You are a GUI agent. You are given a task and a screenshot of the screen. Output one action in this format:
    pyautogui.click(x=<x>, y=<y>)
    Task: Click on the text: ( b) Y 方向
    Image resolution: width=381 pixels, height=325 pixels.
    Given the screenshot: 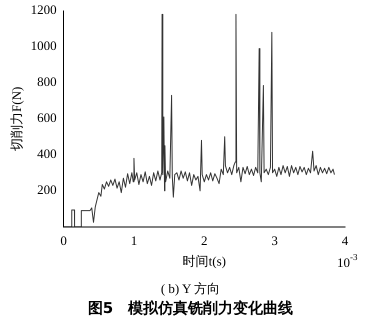 What is the action you would take?
    pyautogui.click(x=191, y=289)
    